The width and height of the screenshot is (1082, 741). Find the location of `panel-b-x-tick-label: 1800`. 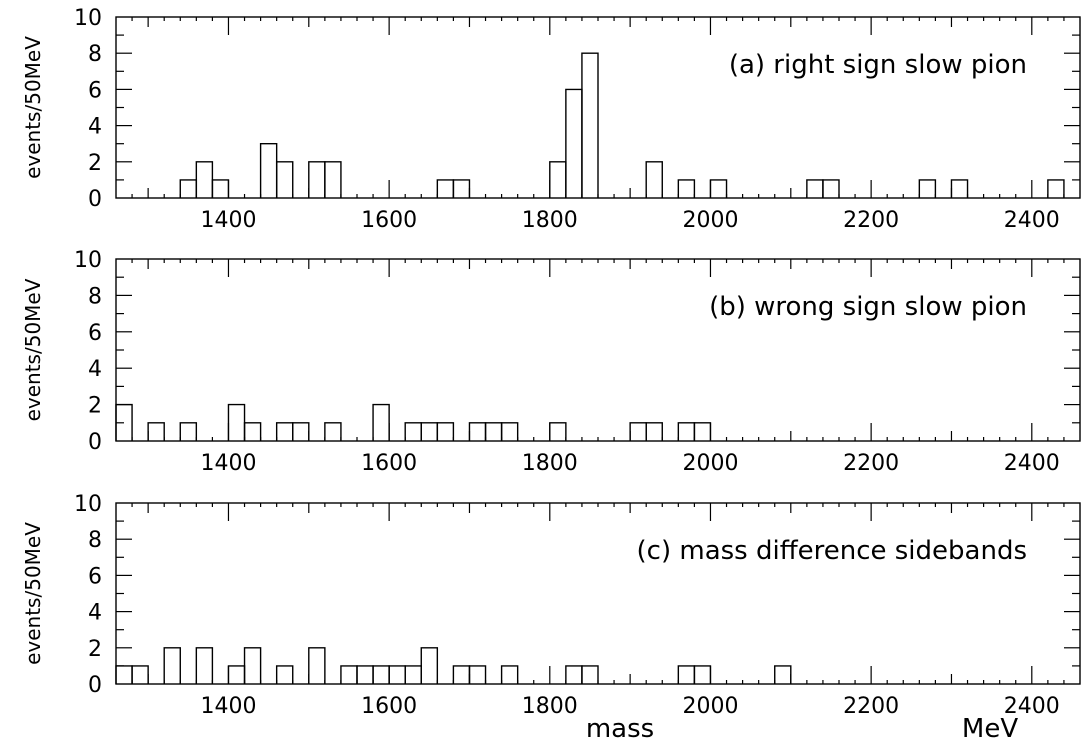

panel-b-x-tick-label: 1800 is located at coordinates (550, 463).